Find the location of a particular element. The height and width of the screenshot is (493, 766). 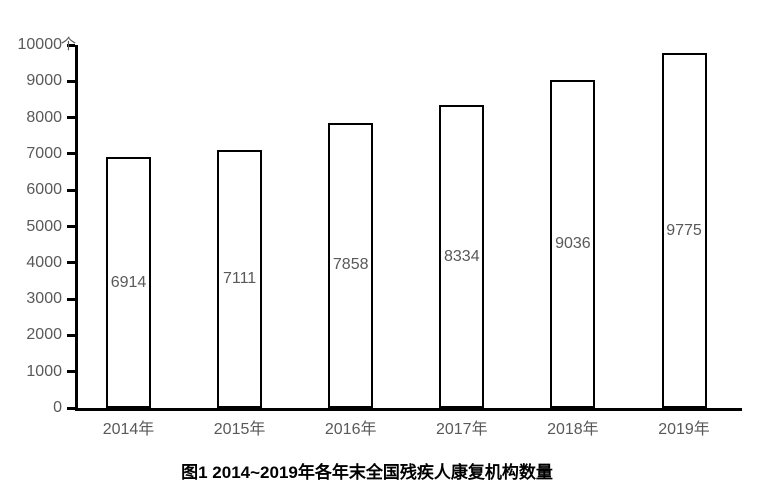

y-axis-tick-label: 1000 is located at coordinates (44, 371).